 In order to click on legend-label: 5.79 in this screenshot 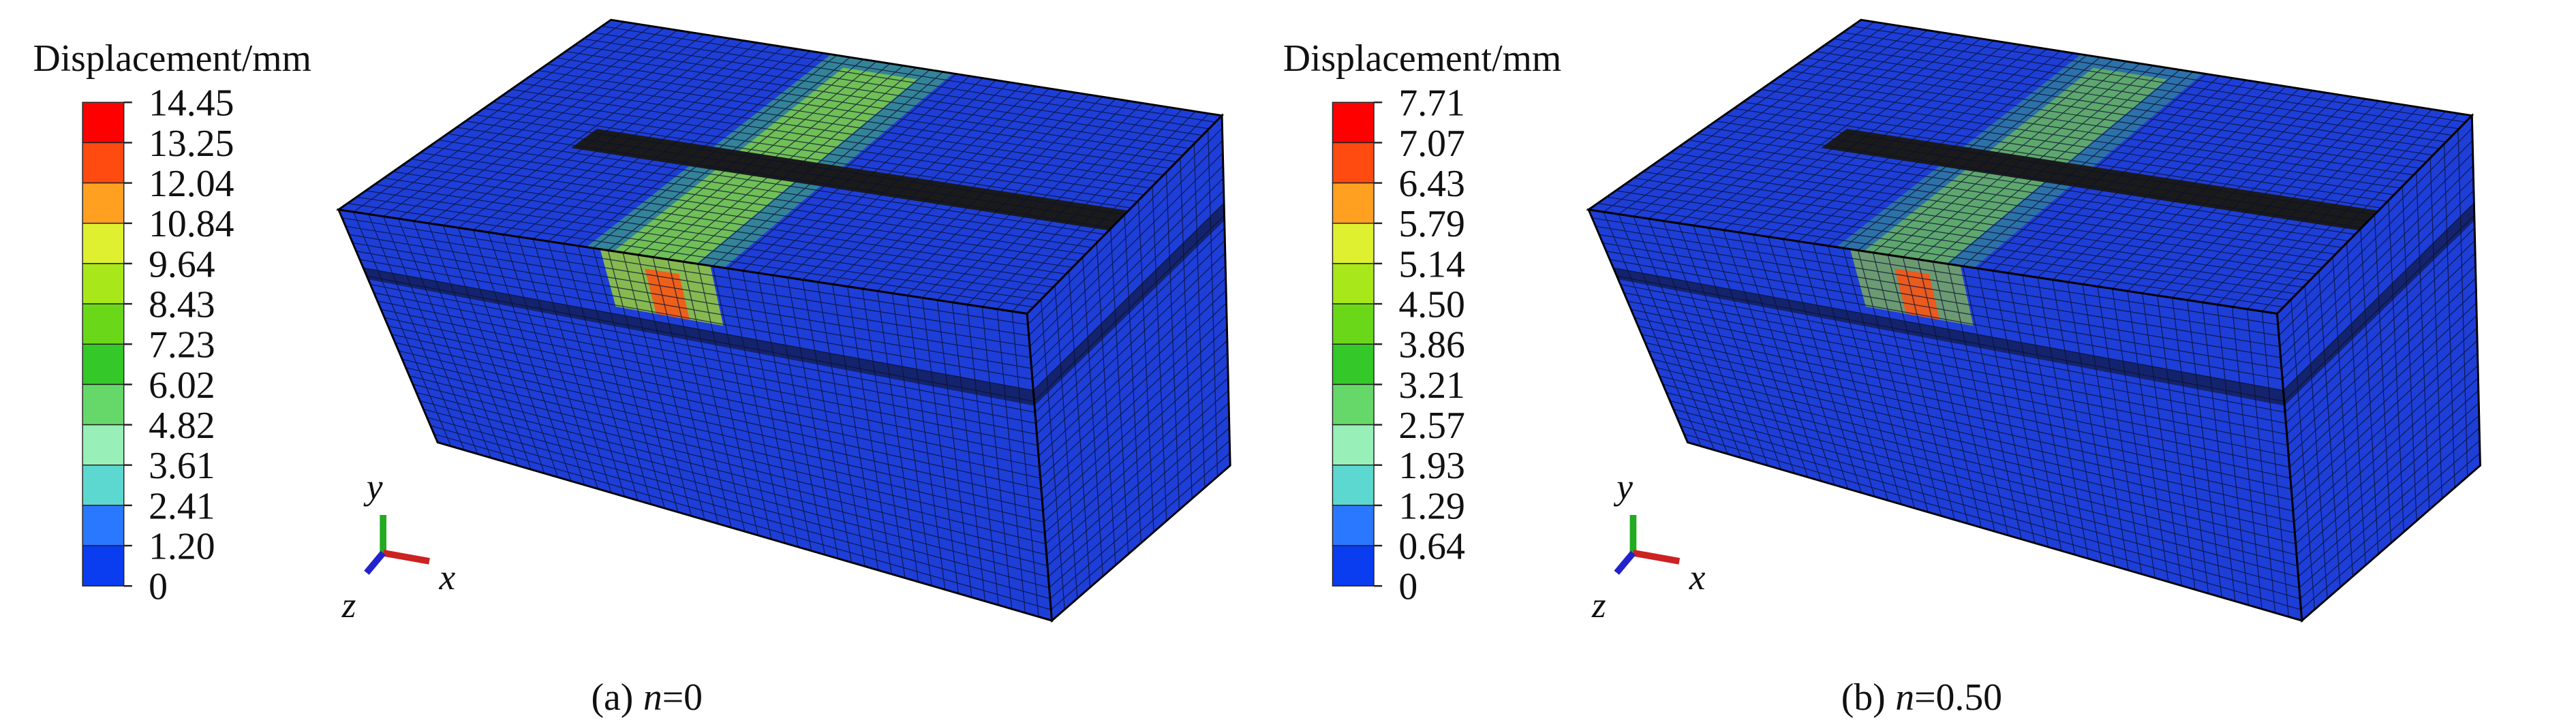, I will do `click(1431, 224)`.